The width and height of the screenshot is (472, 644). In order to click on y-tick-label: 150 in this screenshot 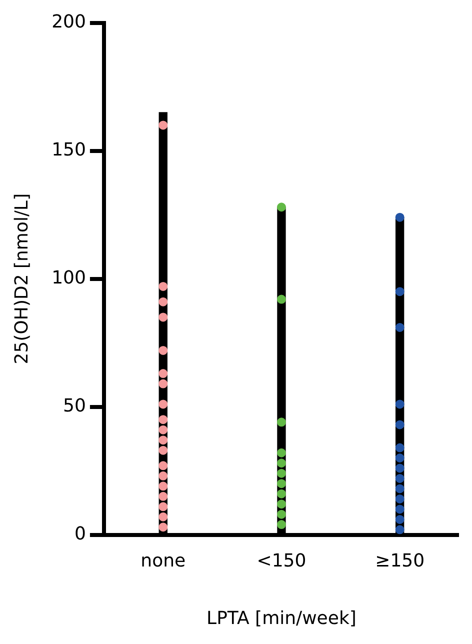, I will do `click(69, 149)`.